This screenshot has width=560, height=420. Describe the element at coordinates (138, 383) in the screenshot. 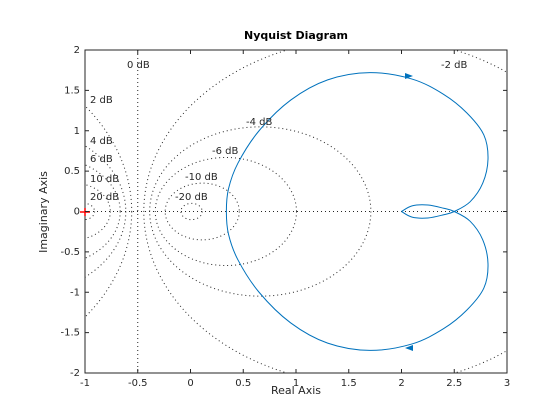

I see `x-tick-label: -0.5` at that location.